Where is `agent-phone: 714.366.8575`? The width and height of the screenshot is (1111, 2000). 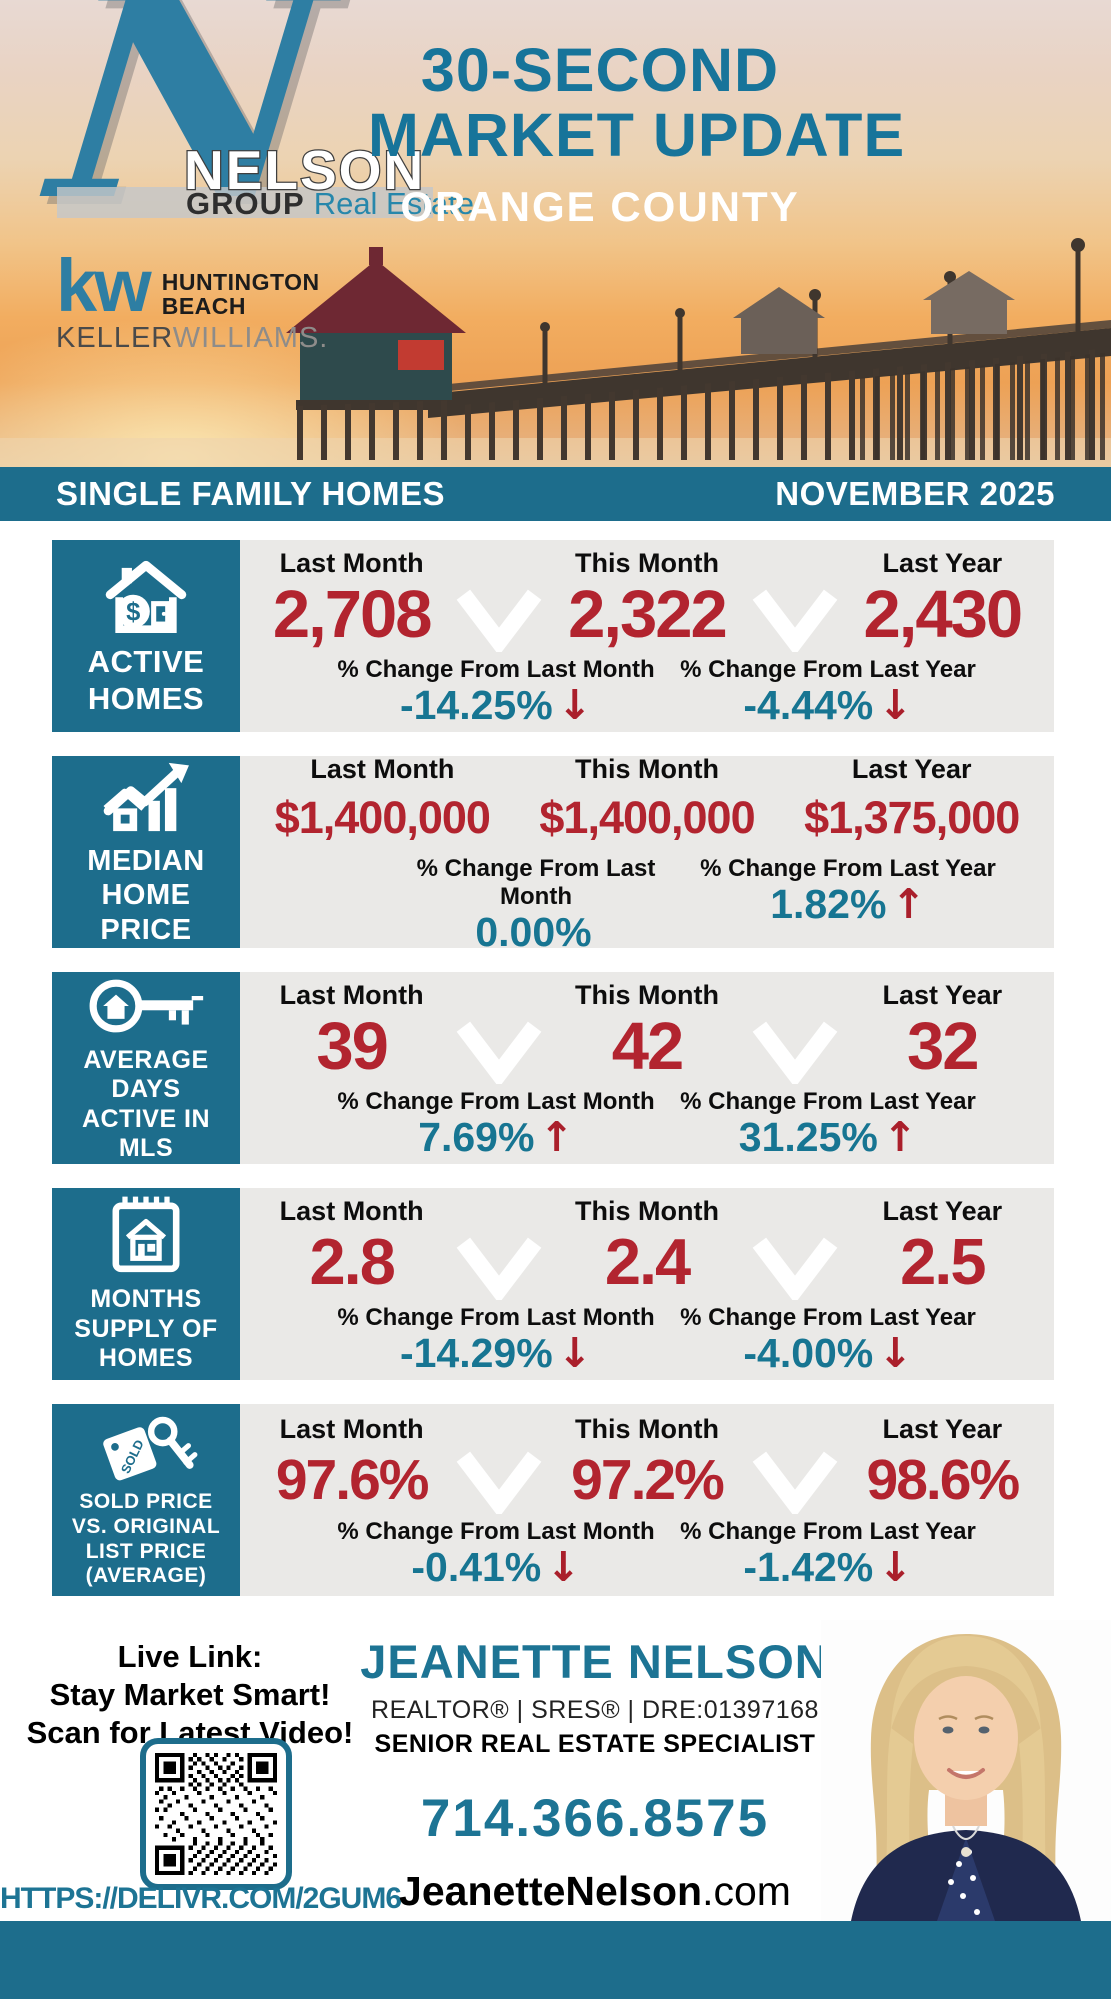 agent-phone: 714.366.8575 is located at coordinates (595, 1818).